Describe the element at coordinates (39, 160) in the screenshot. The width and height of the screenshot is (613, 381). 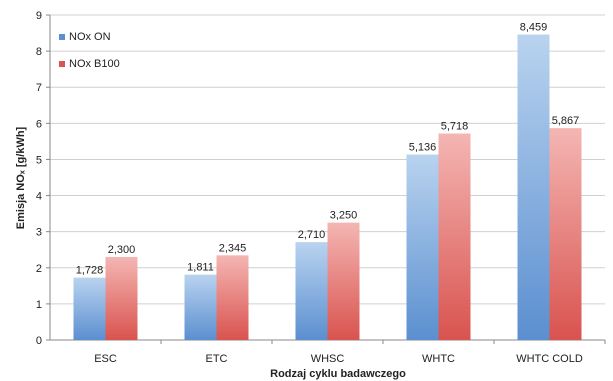
I see `y-tick-label: 5` at that location.